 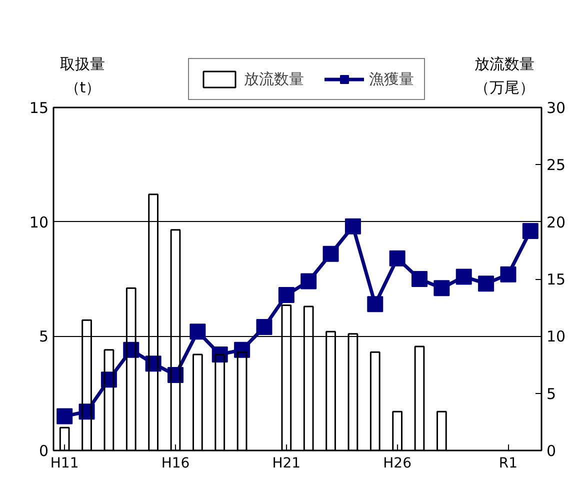 I want to click on y2-tick-label: 5, so click(x=551, y=393).